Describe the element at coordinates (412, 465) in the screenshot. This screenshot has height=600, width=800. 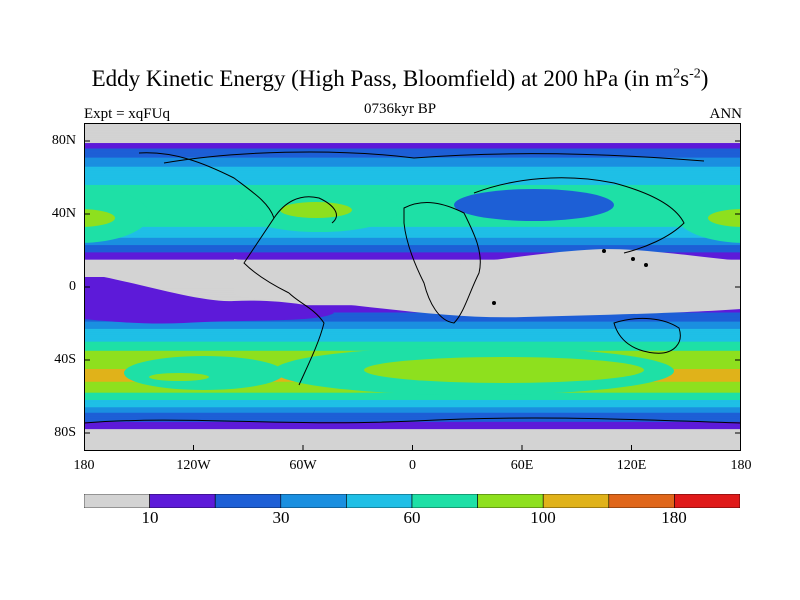
I see `lon-tick-label: 0` at that location.